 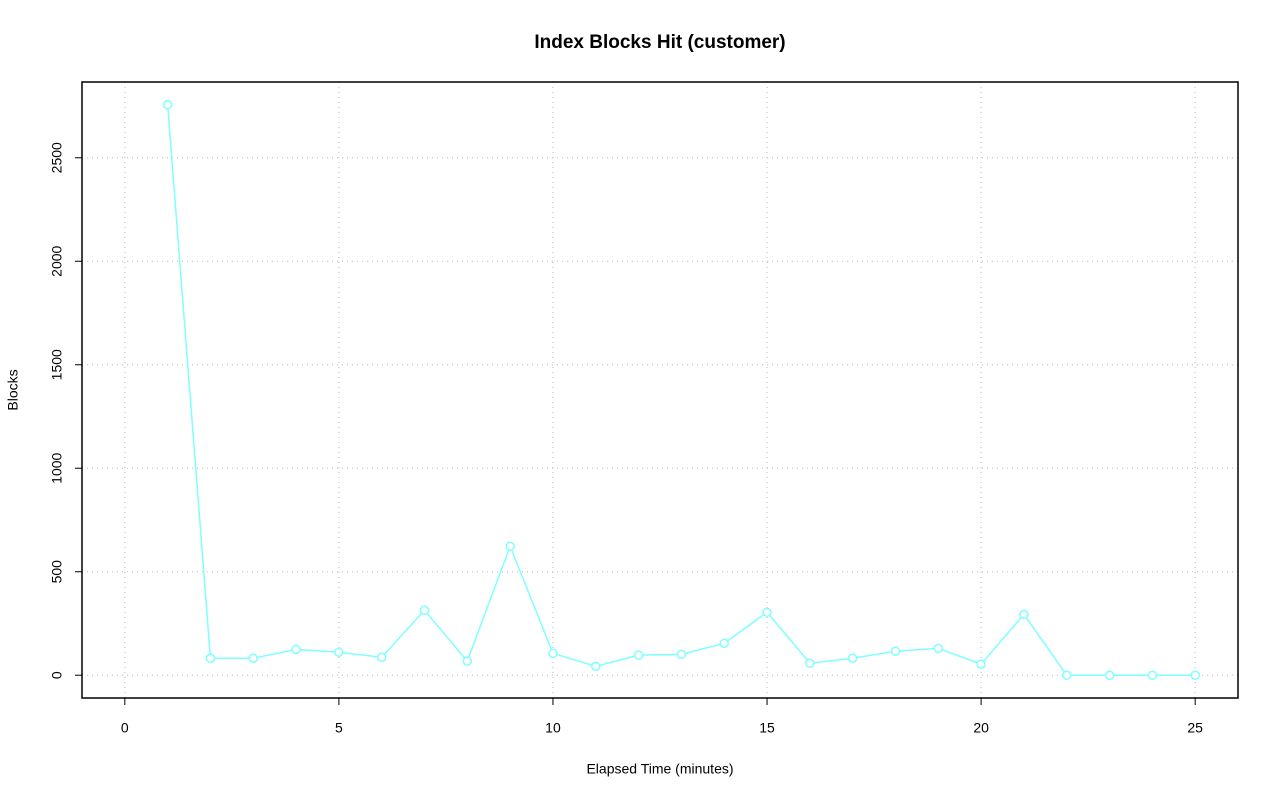 I want to click on y-tick-label: 1500, so click(x=57, y=364).